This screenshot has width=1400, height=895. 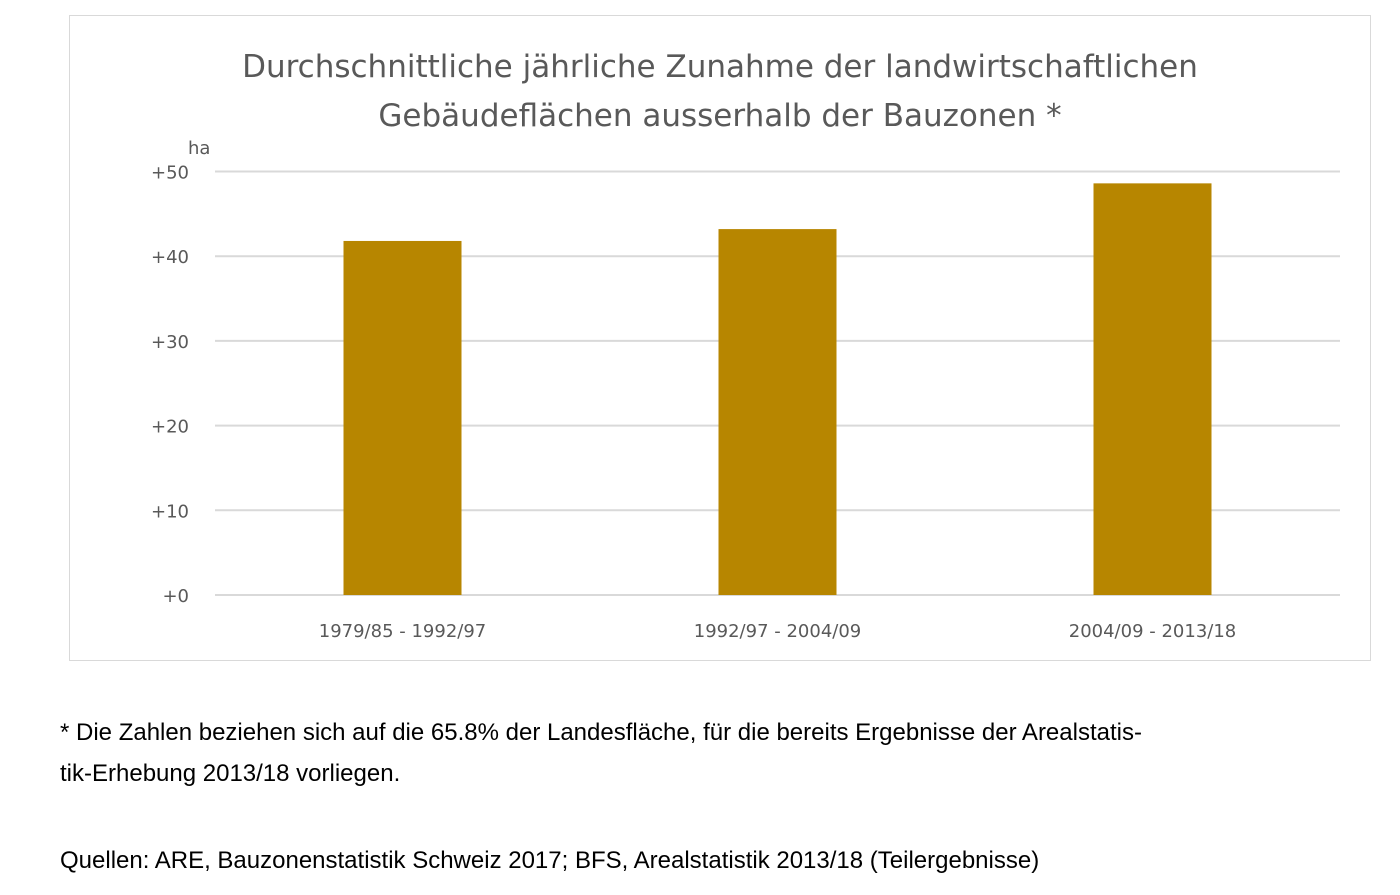 I want to click on y-tick-label: +30, so click(x=170, y=342).